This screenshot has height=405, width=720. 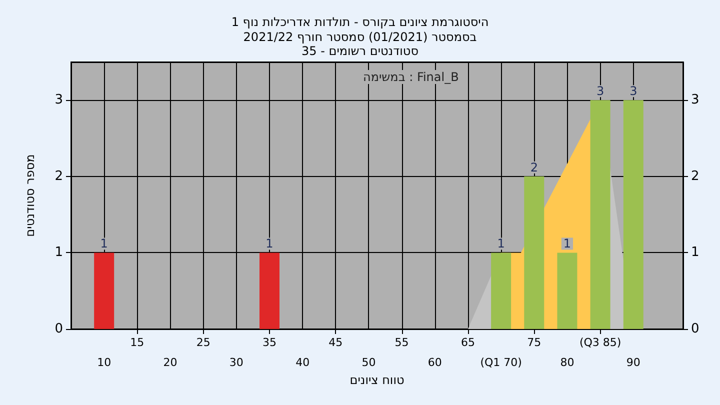 I want to click on x2-tick-label: 75, so click(x=534, y=342).